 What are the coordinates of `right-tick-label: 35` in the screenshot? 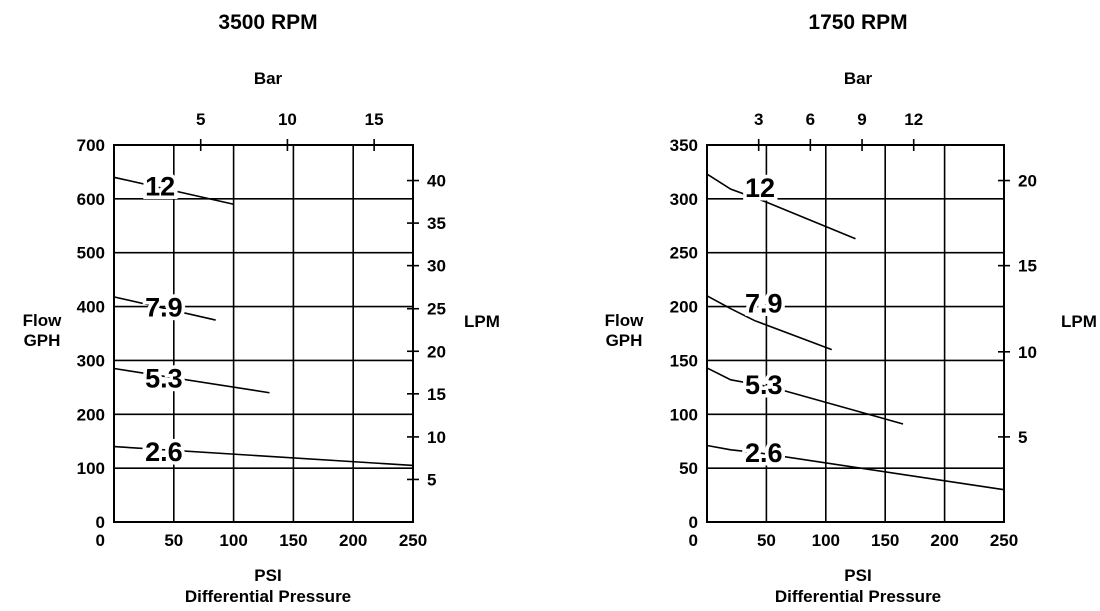 It's located at (436, 223).